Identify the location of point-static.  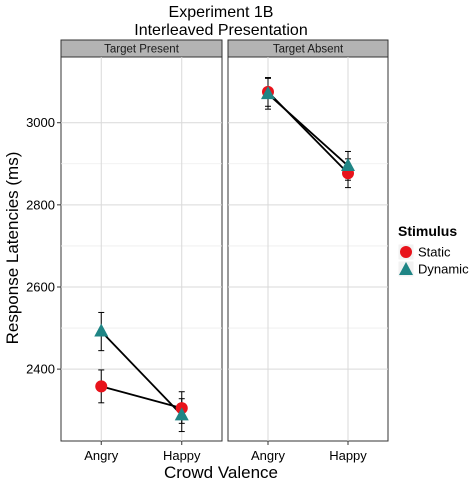
(101, 386).